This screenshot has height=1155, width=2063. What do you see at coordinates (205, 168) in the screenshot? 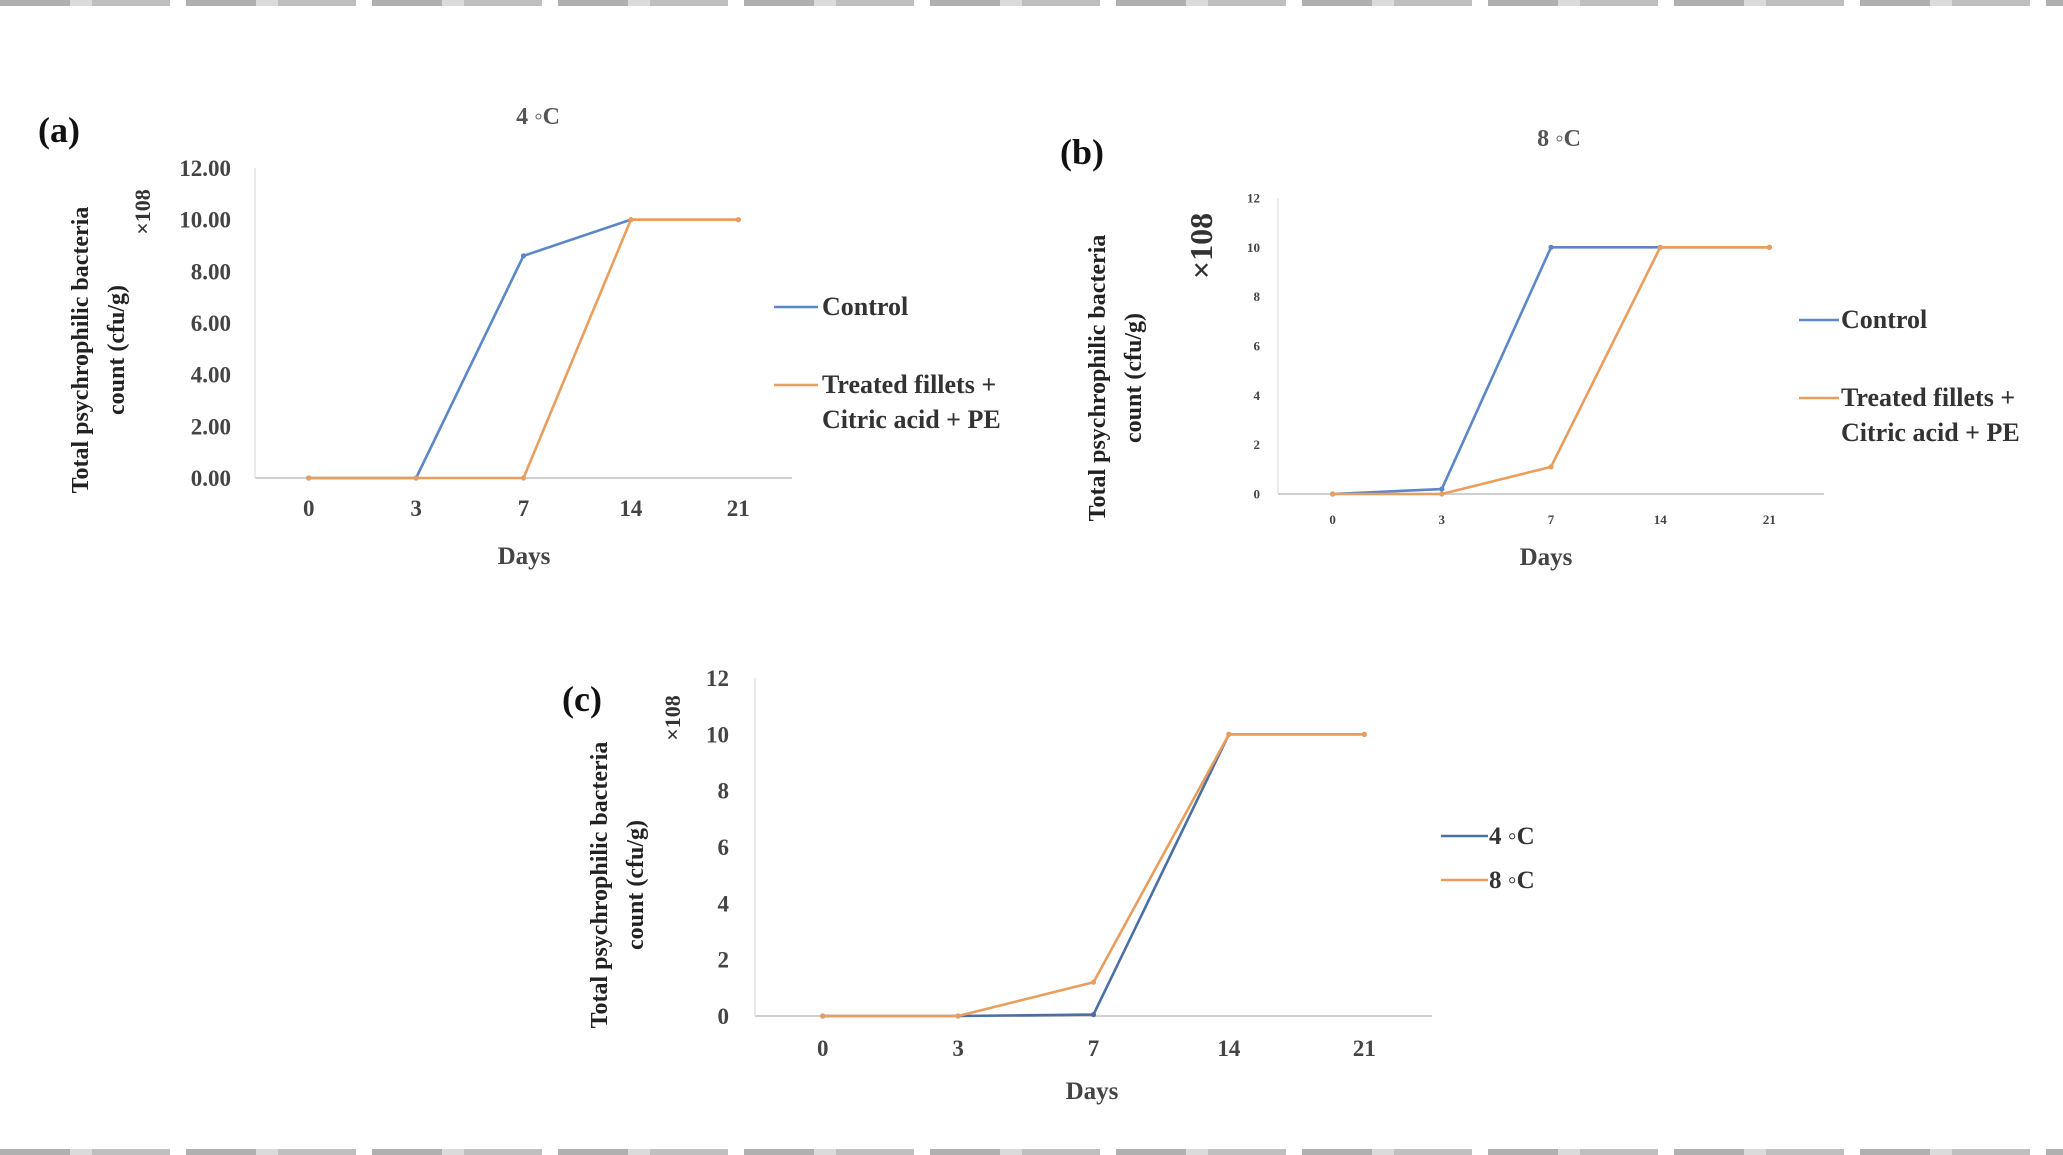
I see `y-tick-label: 12.00` at bounding box center [205, 168].